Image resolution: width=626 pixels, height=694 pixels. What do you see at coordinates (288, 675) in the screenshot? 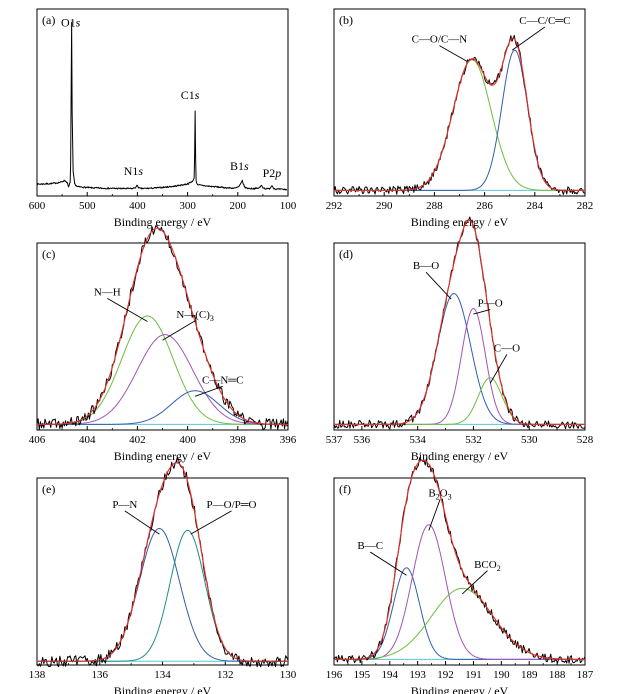
I see `x-tick-label: 130` at bounding box center [288, 675].